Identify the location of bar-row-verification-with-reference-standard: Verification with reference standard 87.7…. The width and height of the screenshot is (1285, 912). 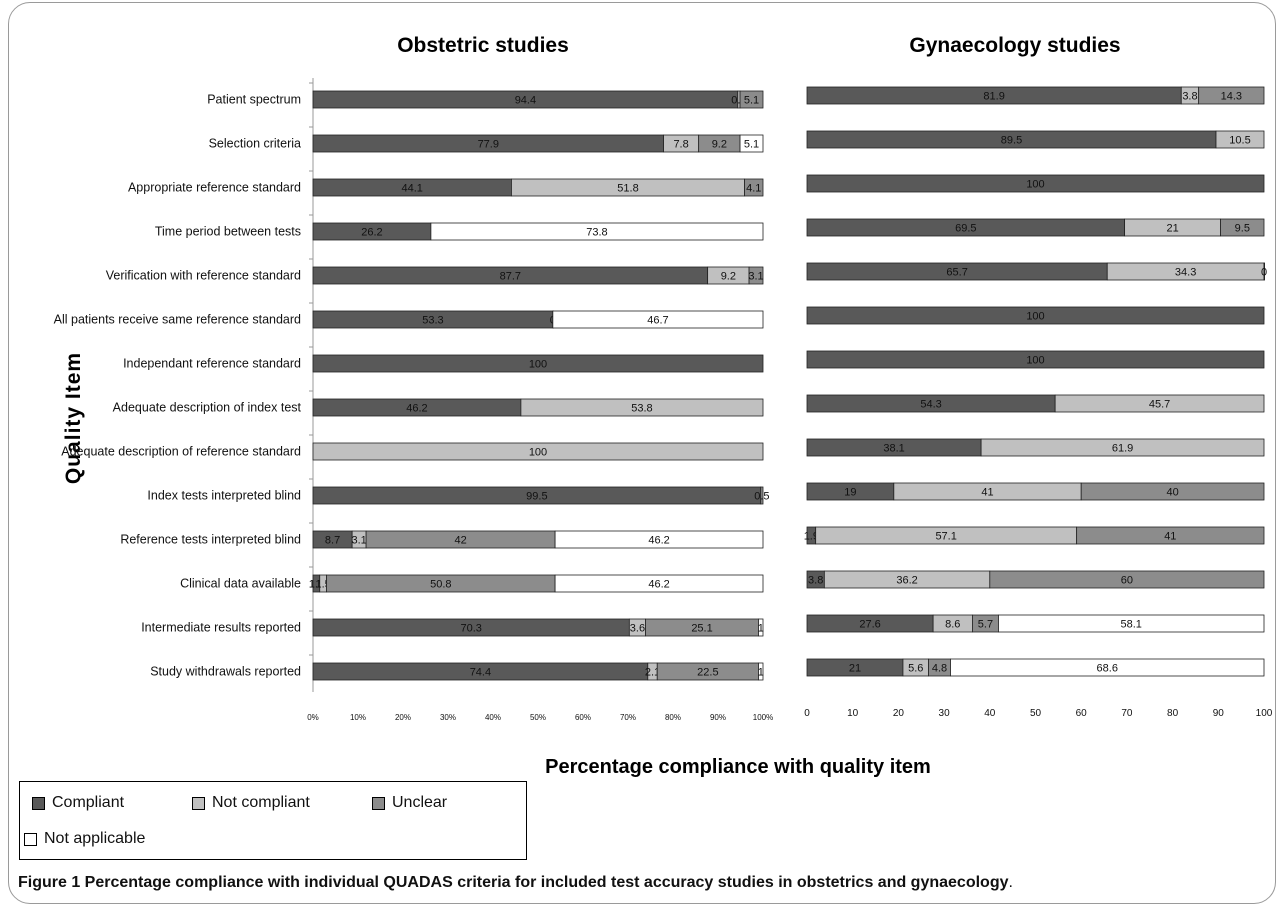
(435, 271).